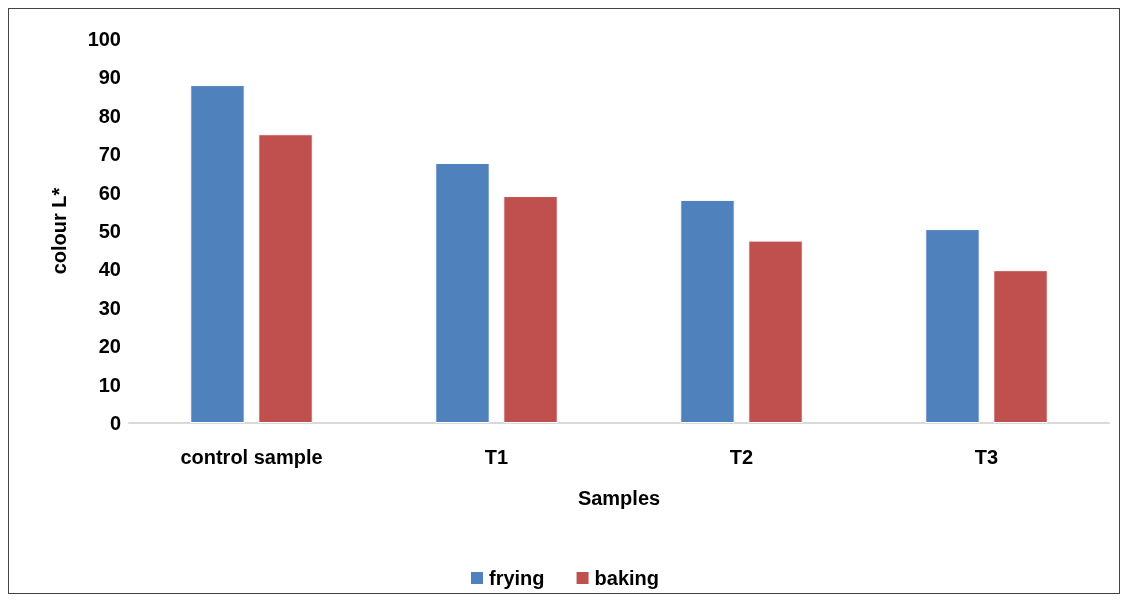  What do you see at coordinates (104, 39) in the screenshot?
I see `y-tick-label: 100` at bounding box center [104, 39].